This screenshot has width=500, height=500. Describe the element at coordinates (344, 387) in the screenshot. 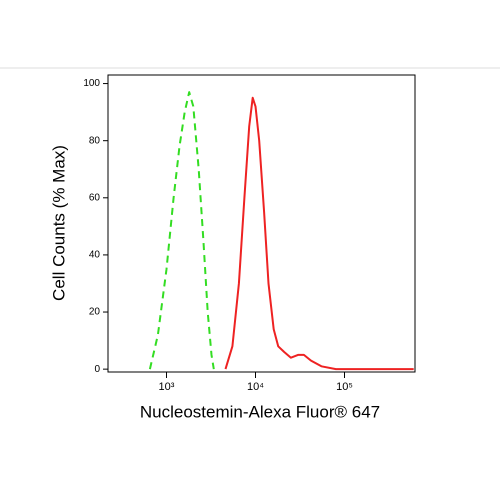

I see `x-tick-label: 10⁵` at that location.